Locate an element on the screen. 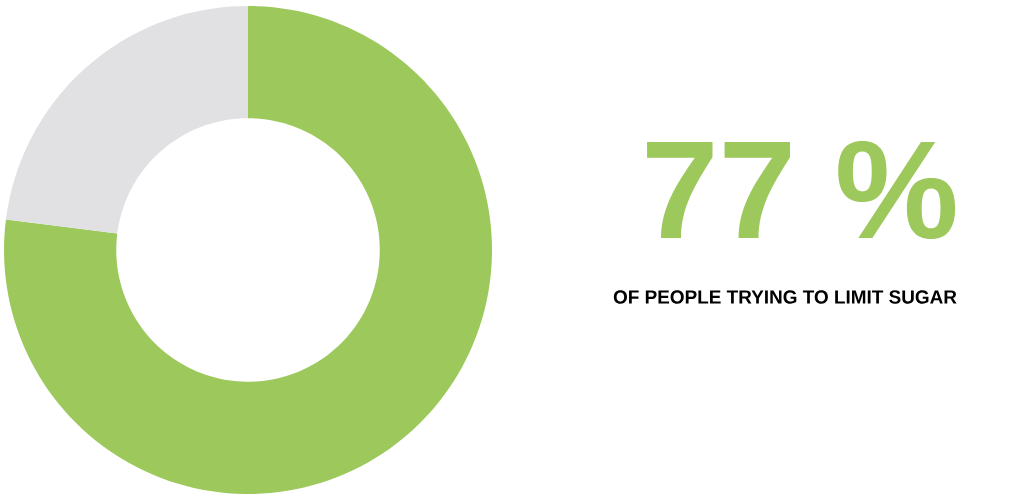 The width and height of the screenshot is (1018, 495). text: OF PEOPLE TRYING TO LIMIT SUGAR is located at coordinates (785, 297).